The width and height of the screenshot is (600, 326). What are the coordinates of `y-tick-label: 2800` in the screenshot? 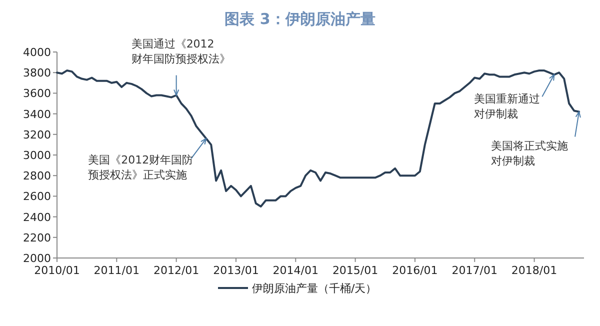 It's located at (37, 176).